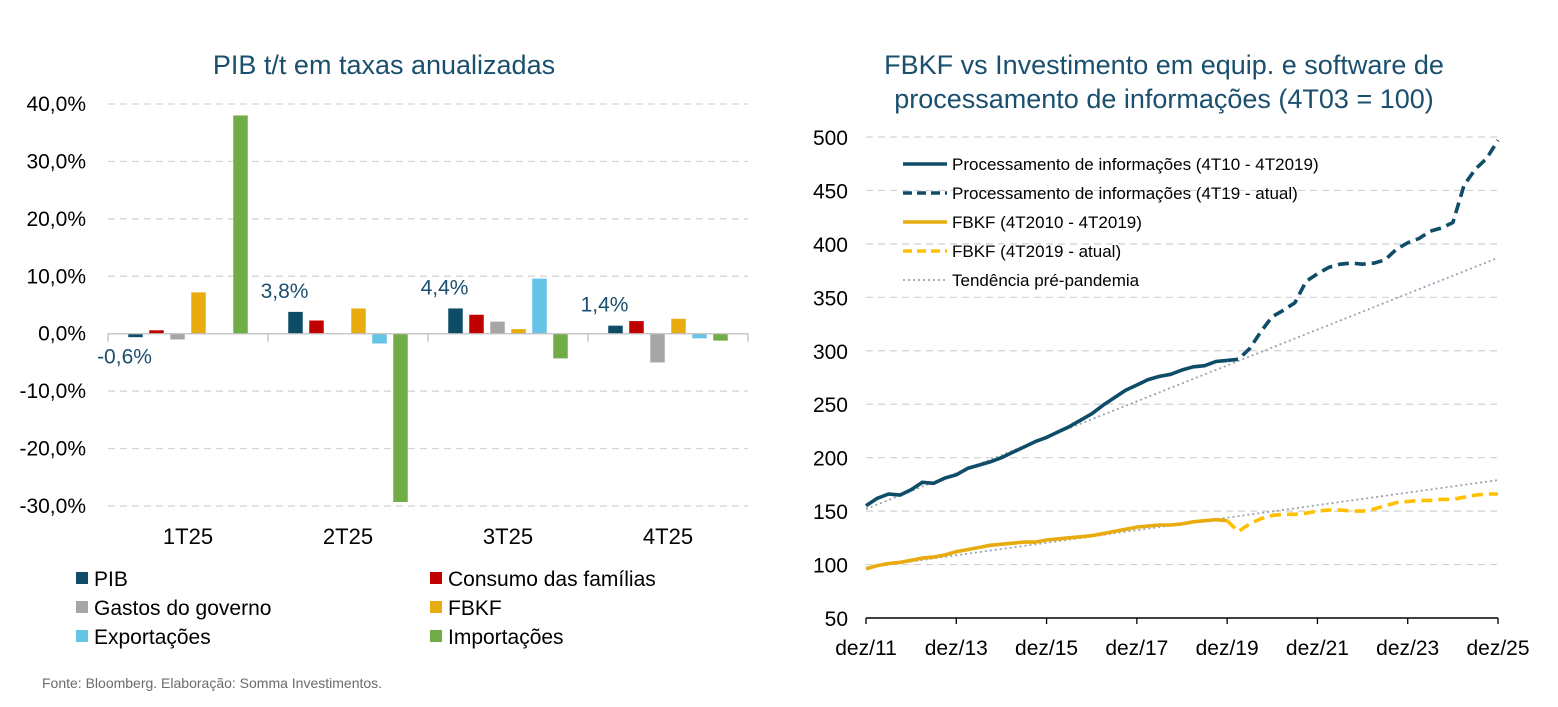 The height and width of the screenshot is (707, 1558). Describe the element at coordinates (436, 578) in the screenshot. I see `legend-swatch-consumo-das-familias` at that location.